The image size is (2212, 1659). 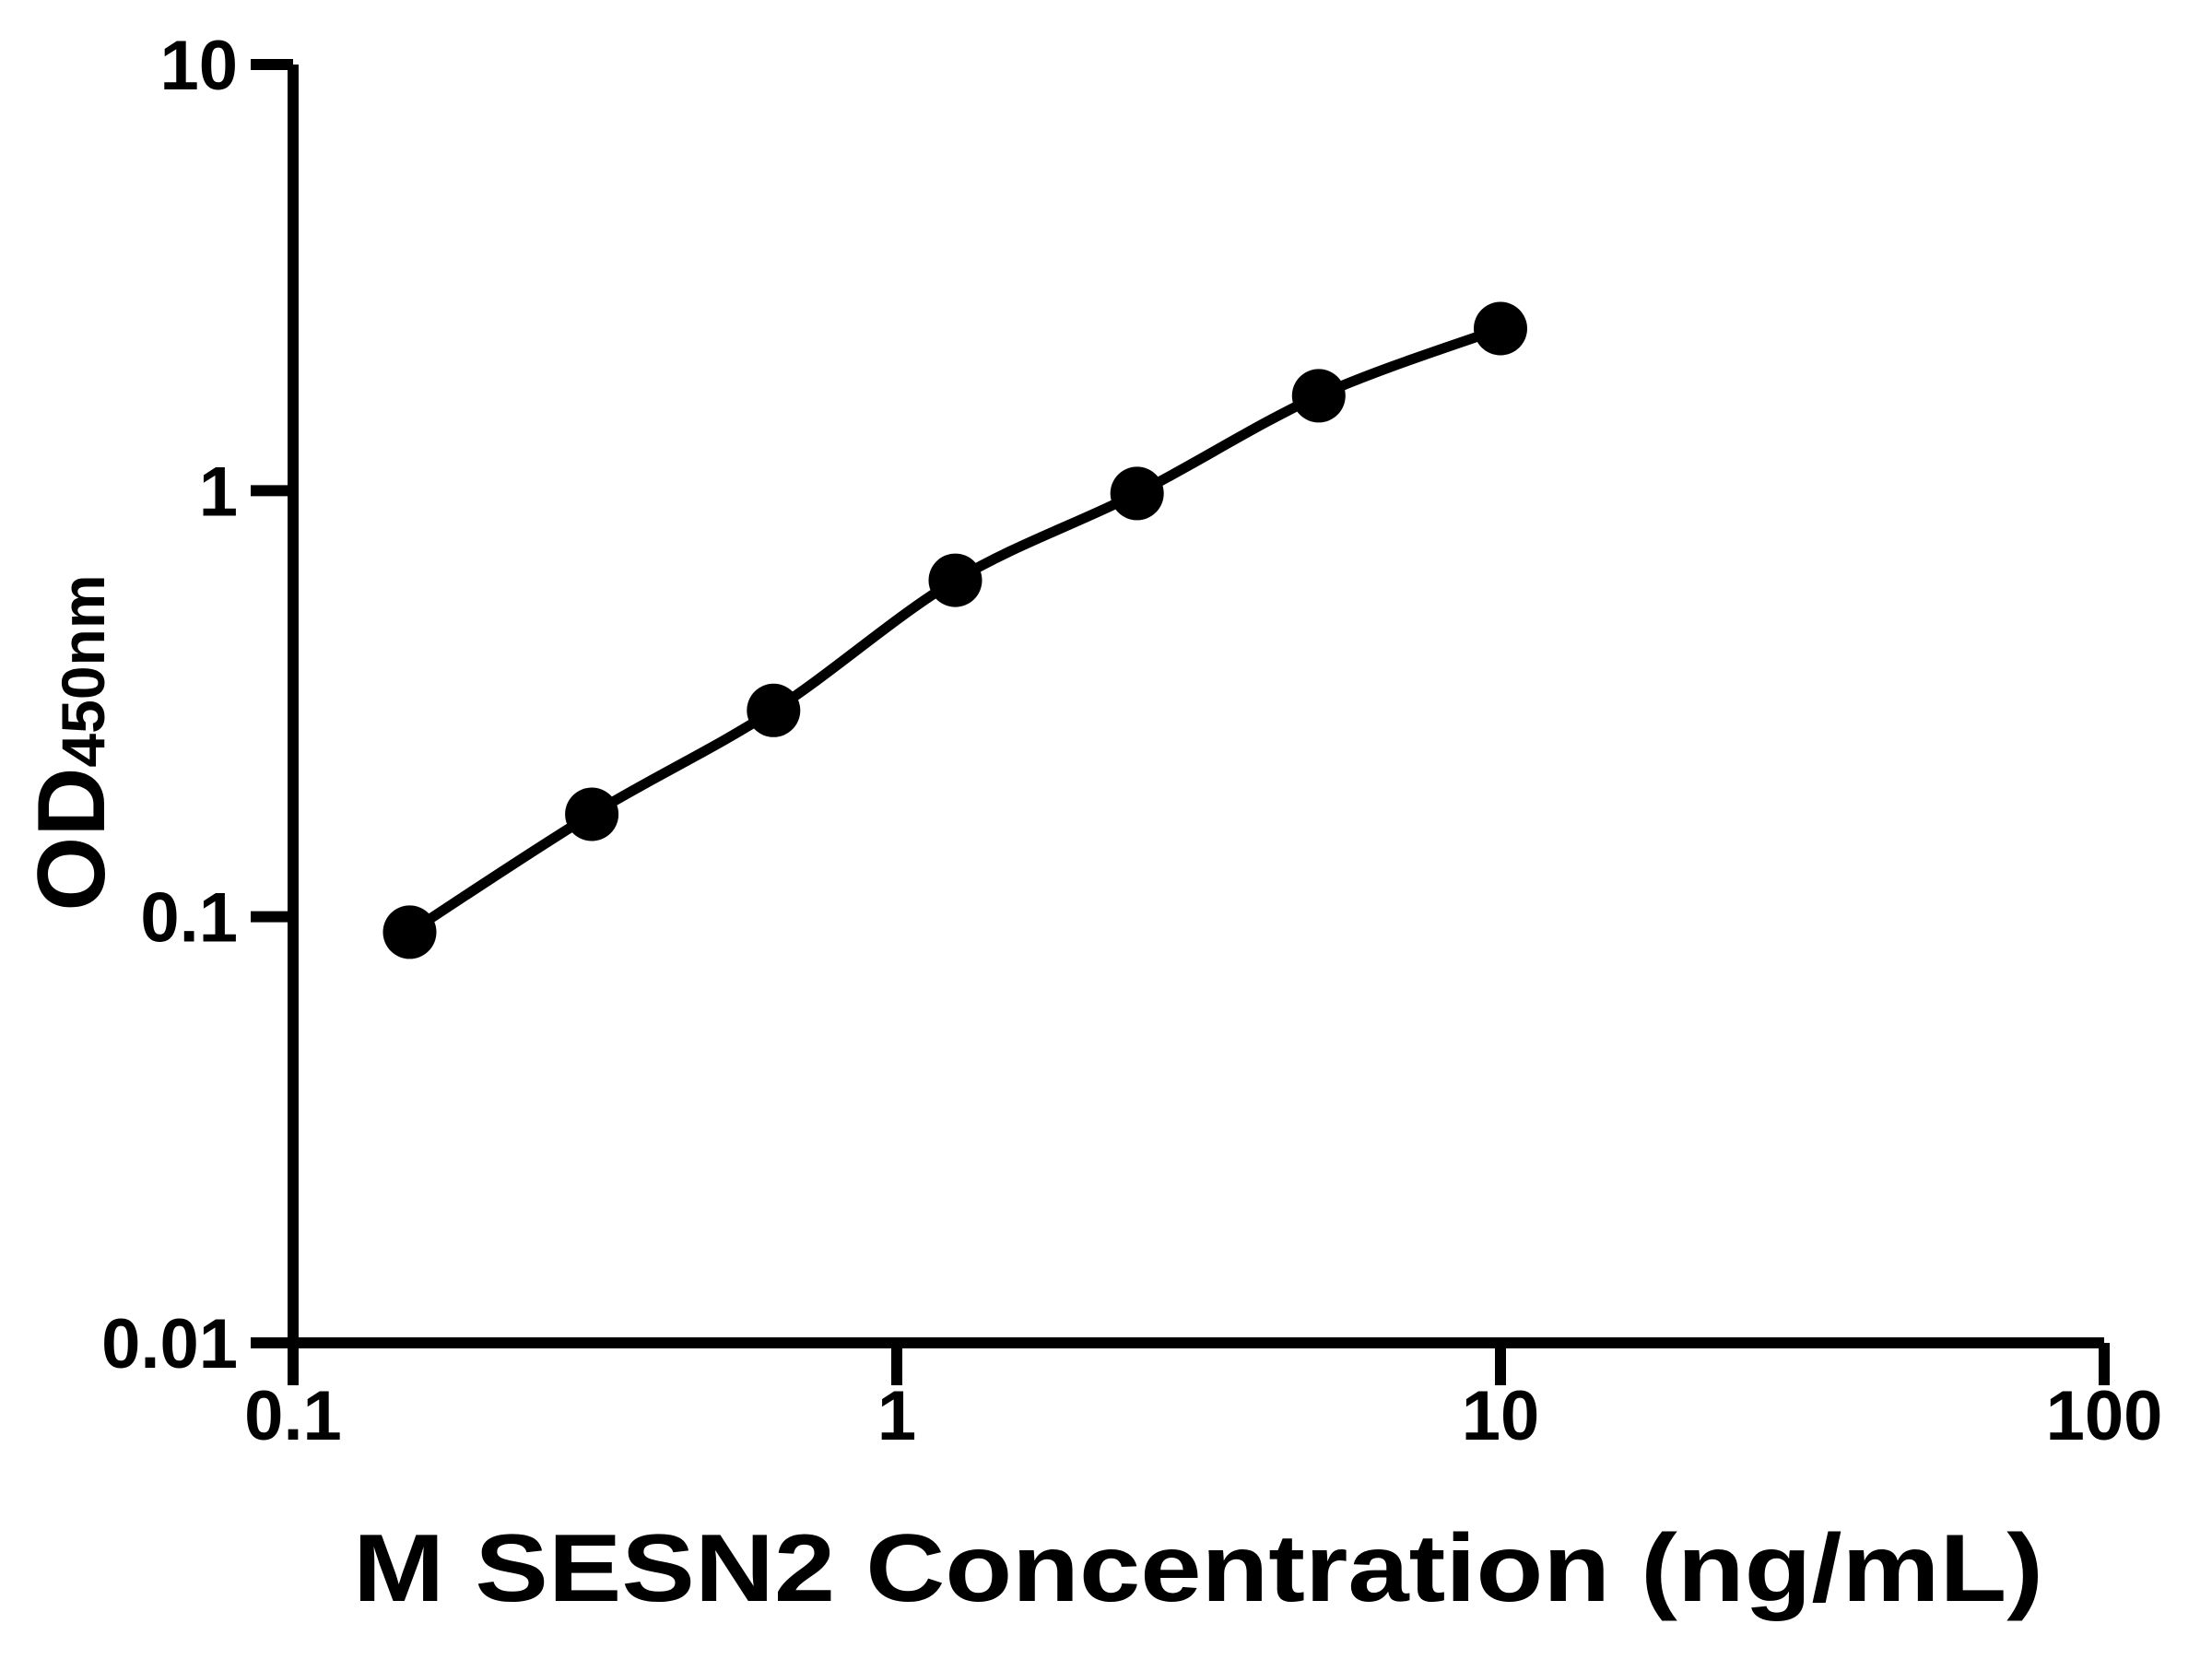 What do you see at coordinates (1501, 1416) in the screenshot?
I see `x-tick-label: 10` at bounding box center [1501, 1416].